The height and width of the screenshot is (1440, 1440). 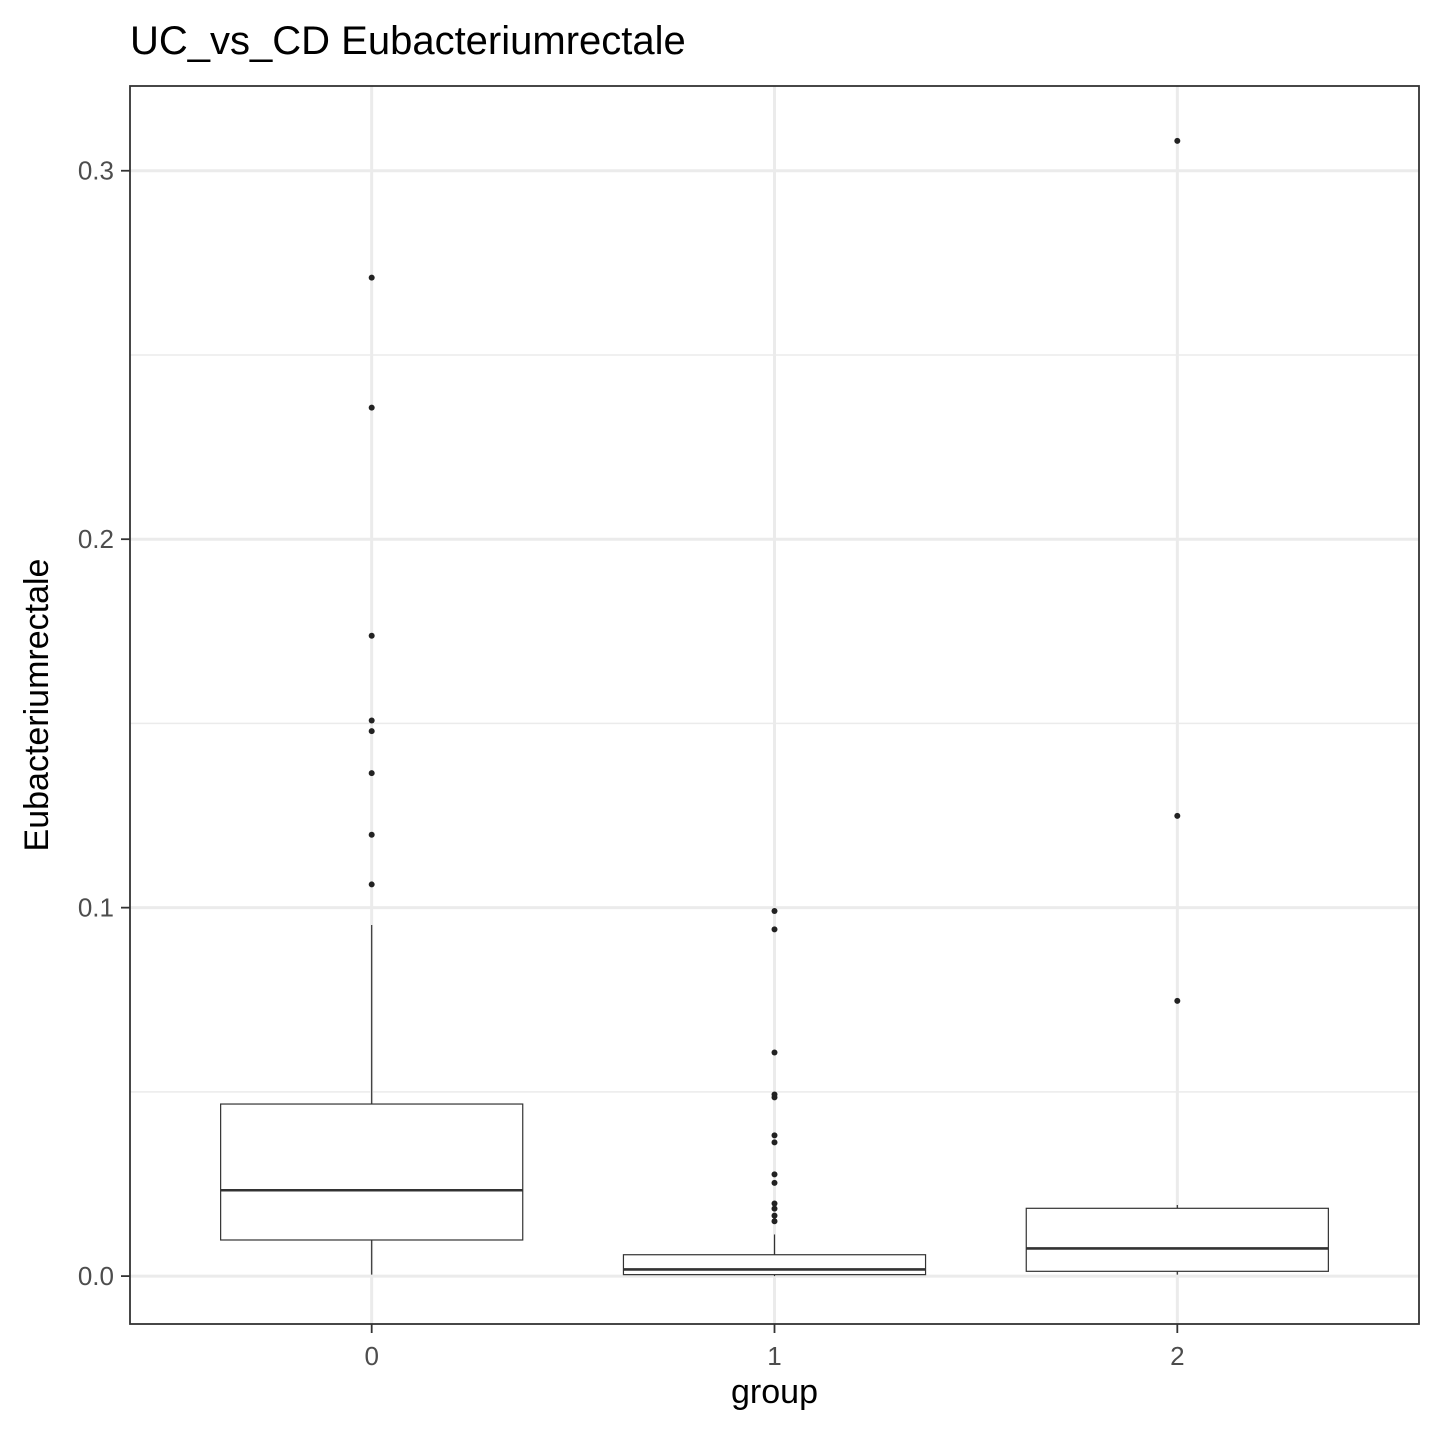 What do you see at coordinates (408, 41) in the screenshot?
I see `chart-title: UC_vs_CD Eubacteriumrectale` at bounding box center [408, 41].